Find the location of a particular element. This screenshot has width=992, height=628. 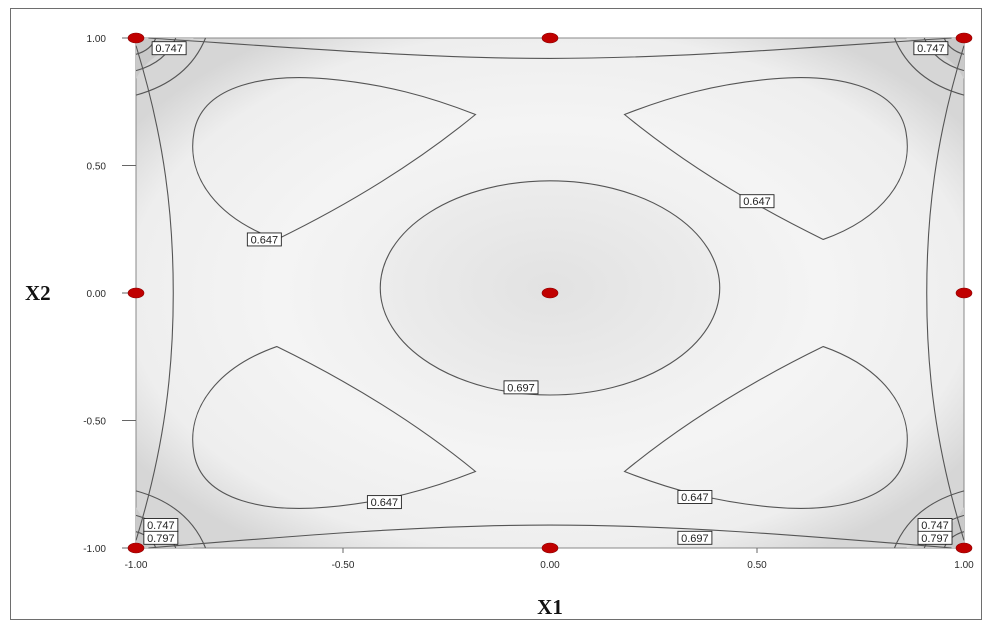

x-tick-label: 1.00 is located at coordinates (964, 565).